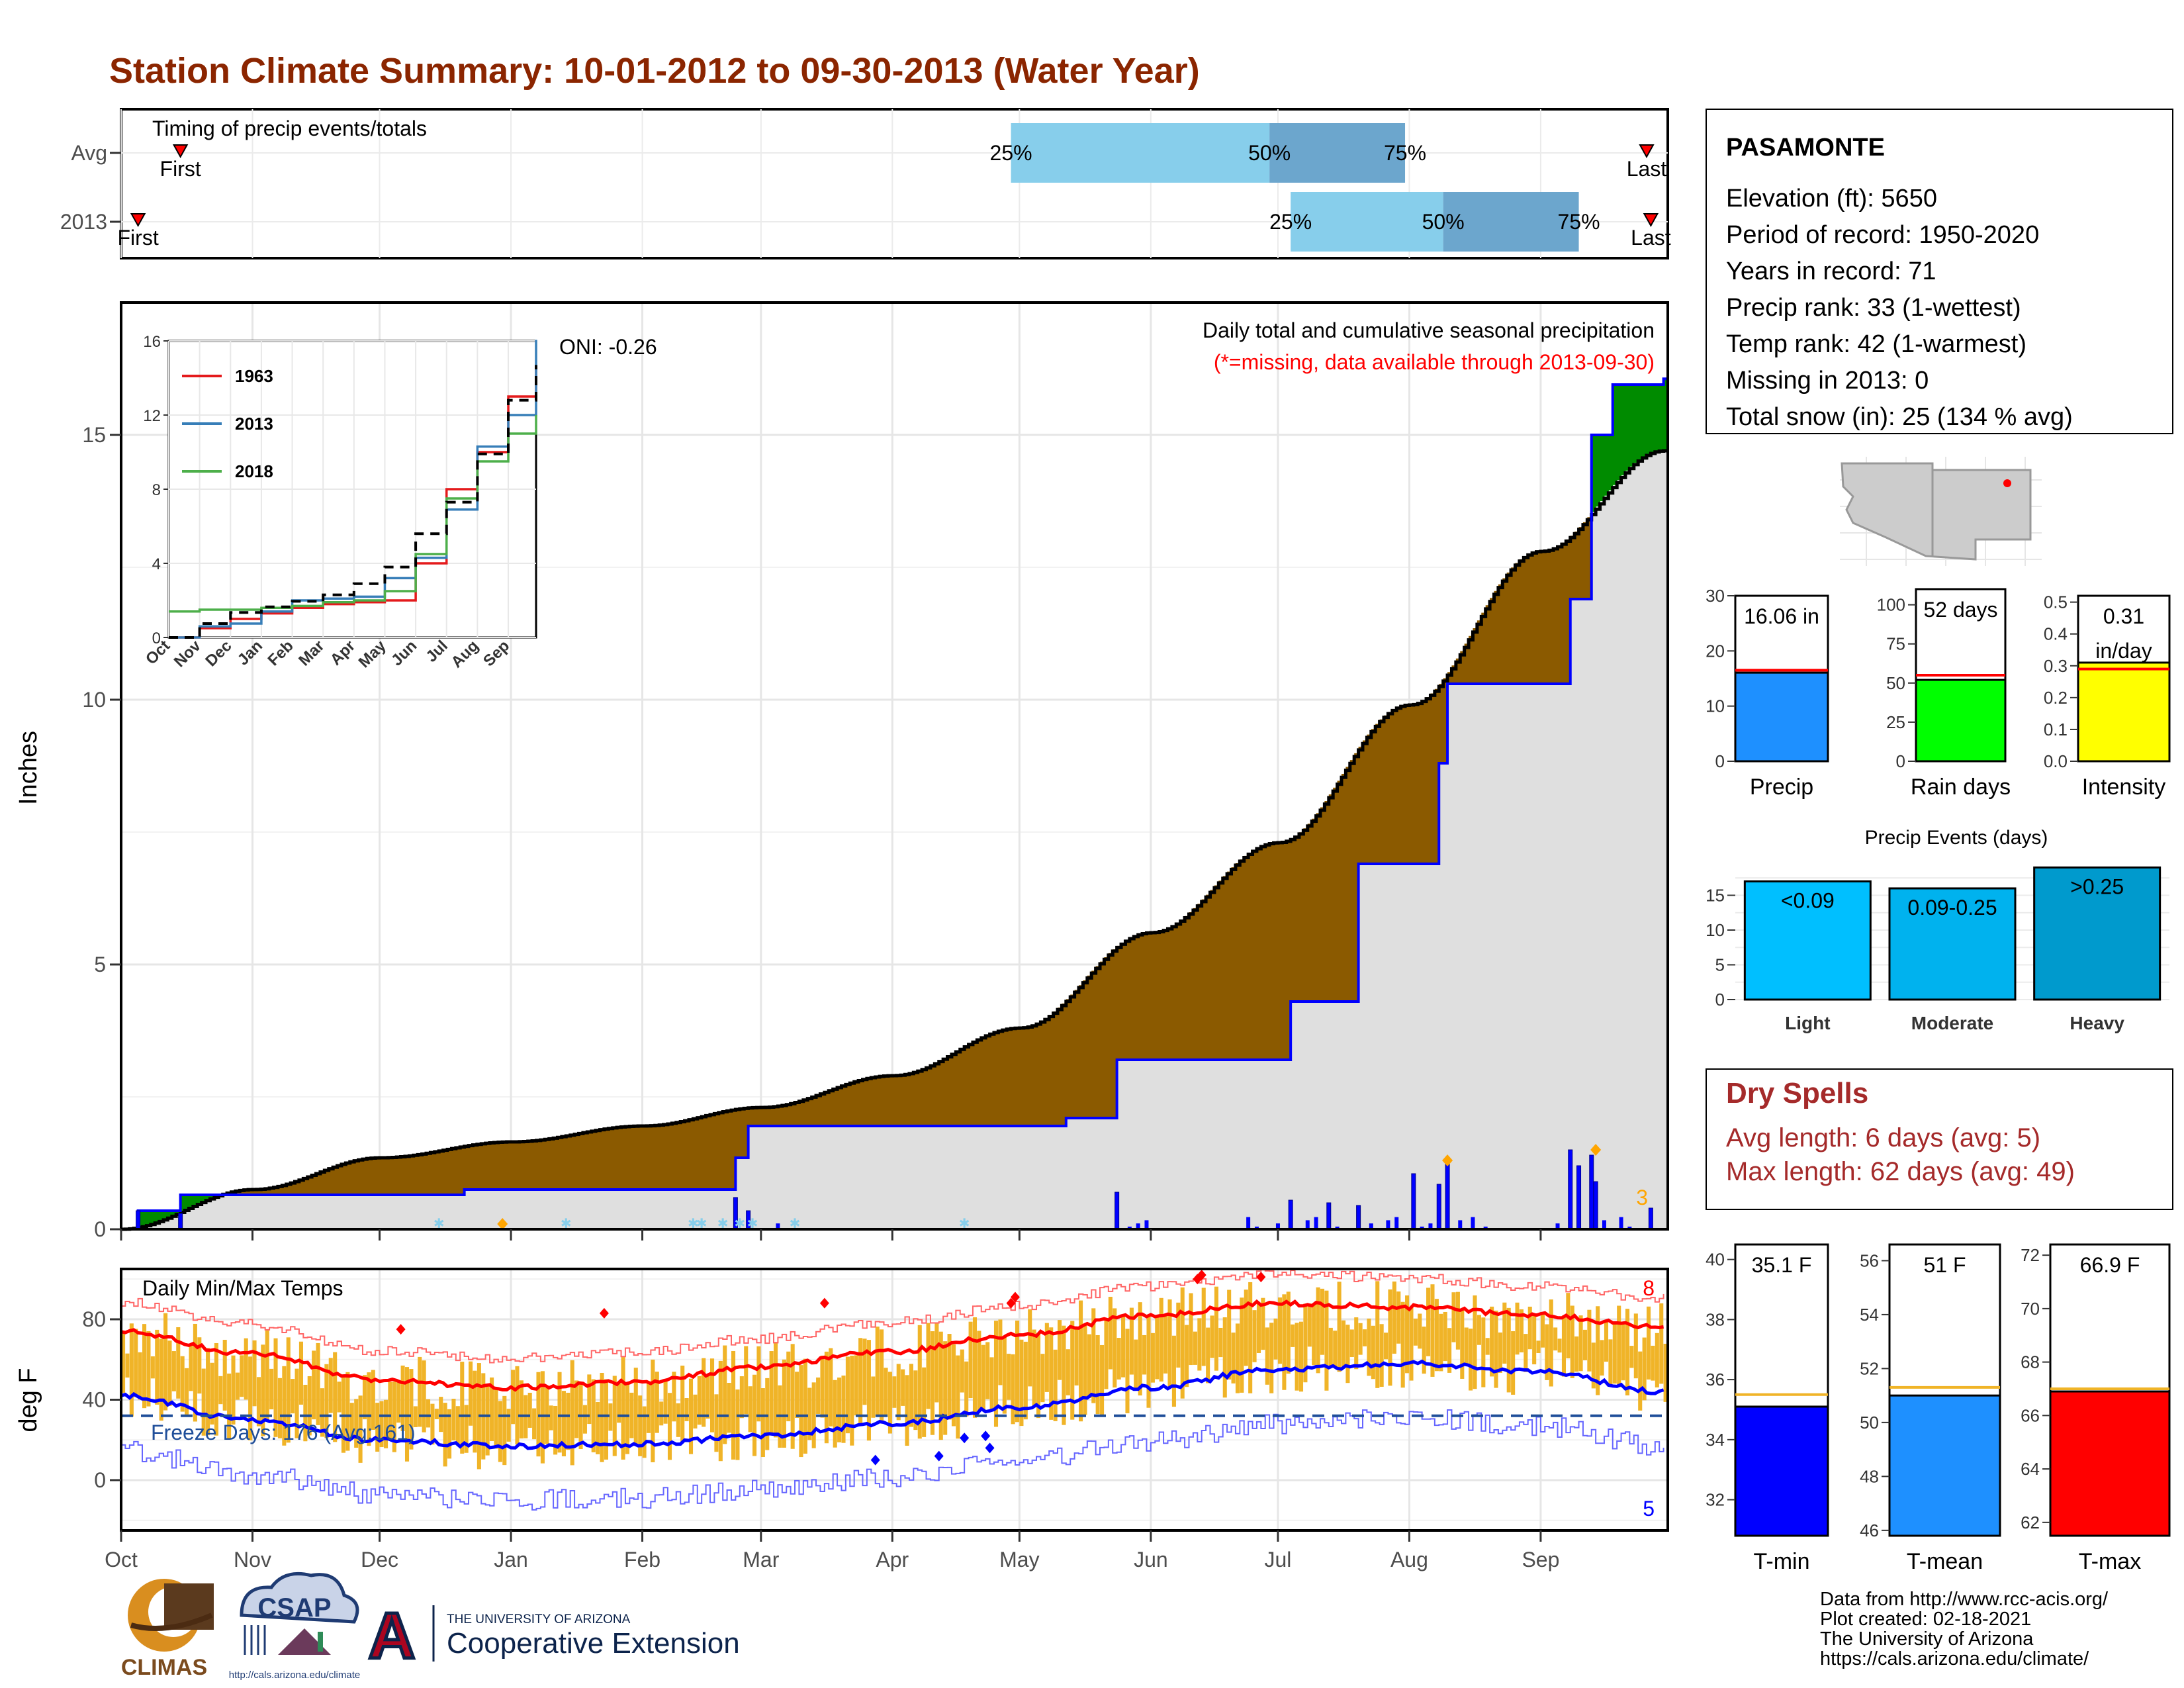 Image resolution: width=2184 pixels, height=1688 pixels. Describe the element at coordinates (1782, 1561) in the screenshot. I see `temp-summary-t-min-category-label: T-min` at that location.